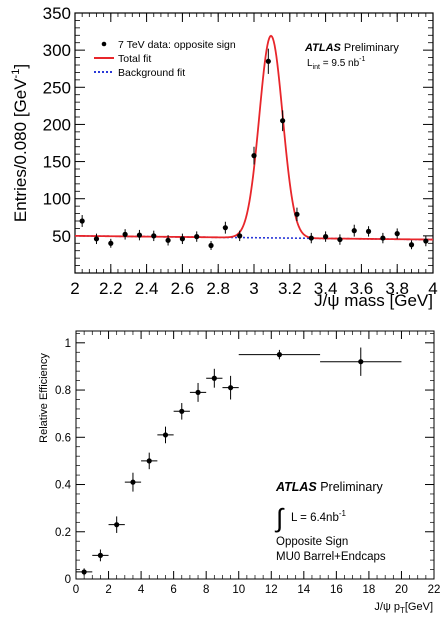  Describe the element at coordinates (177, 45) in the screenshot. I see `legend-label-data: 7 TeV data: opposite sign` at that location.